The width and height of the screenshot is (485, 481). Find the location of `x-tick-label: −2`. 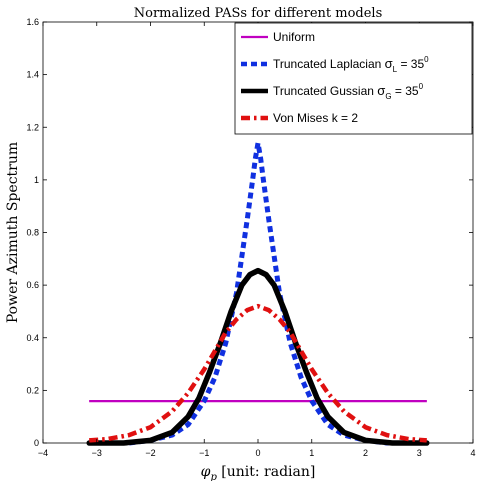

x-tick-label: −2 is located at coordinates (150, 453).